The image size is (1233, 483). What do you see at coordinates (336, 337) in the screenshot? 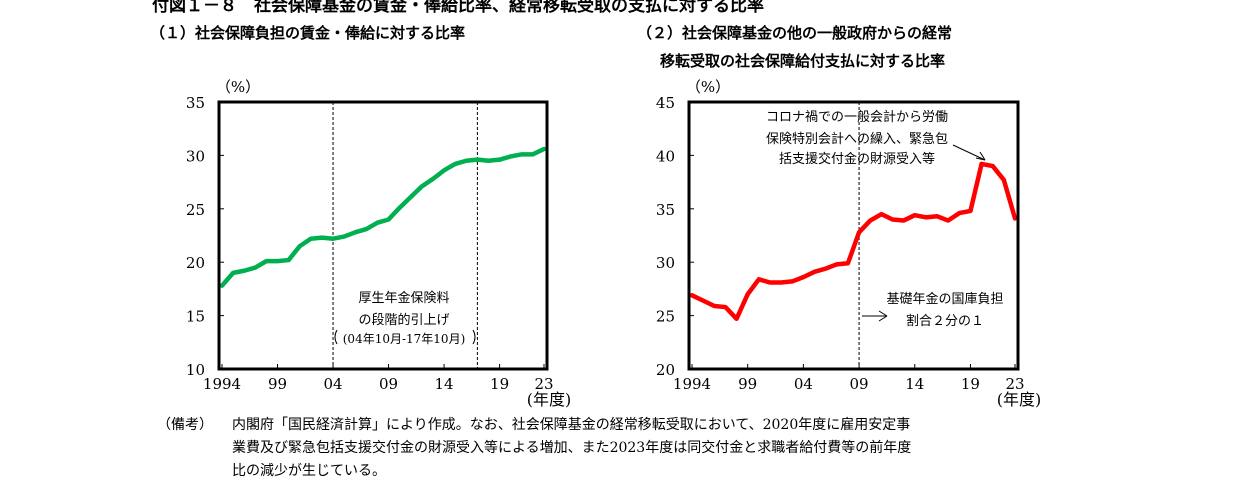
I see `chart1-annotation-bracket-left` at bounding box center [336, 337].